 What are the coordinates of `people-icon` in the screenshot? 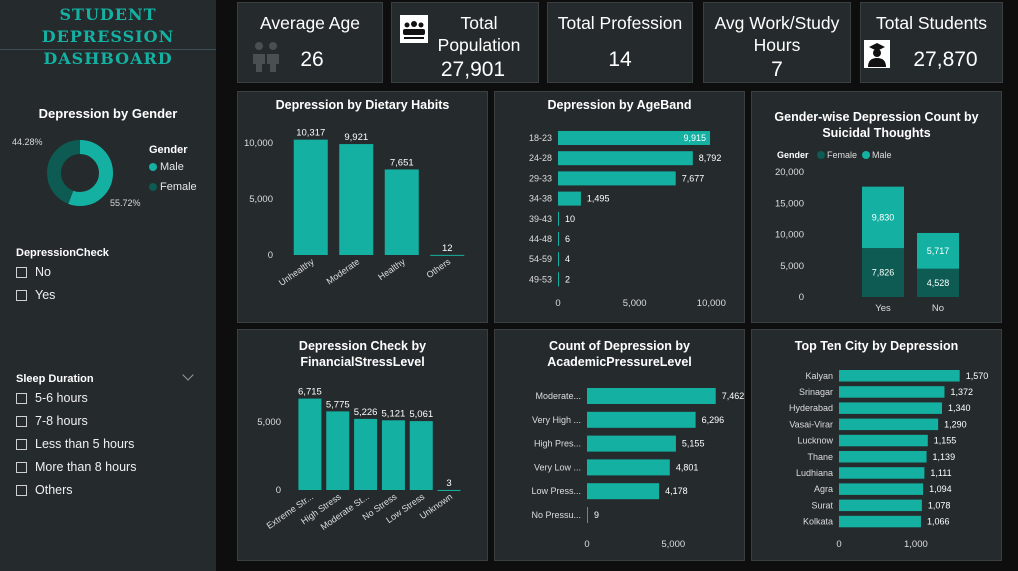 It's located at (266, 57).